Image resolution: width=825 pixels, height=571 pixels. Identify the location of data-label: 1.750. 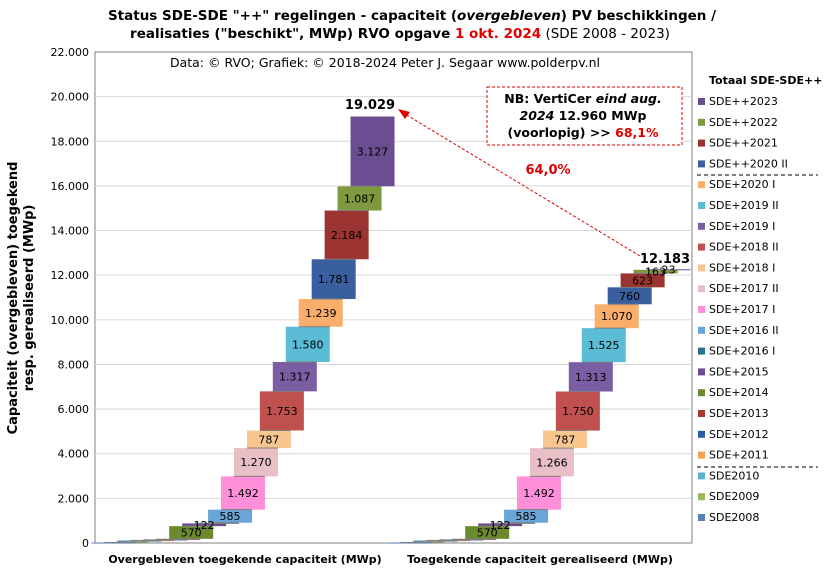
(578, 411).